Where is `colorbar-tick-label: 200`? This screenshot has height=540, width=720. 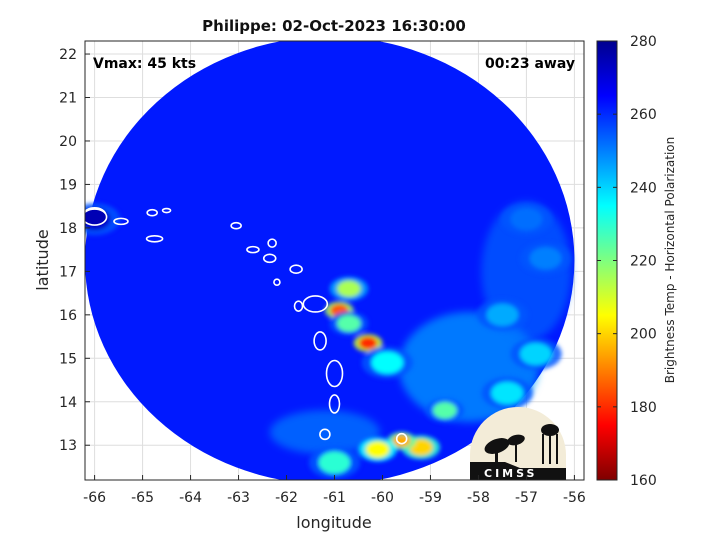
colorbar-tick-label: 200 is located at coordinates (643, 335).